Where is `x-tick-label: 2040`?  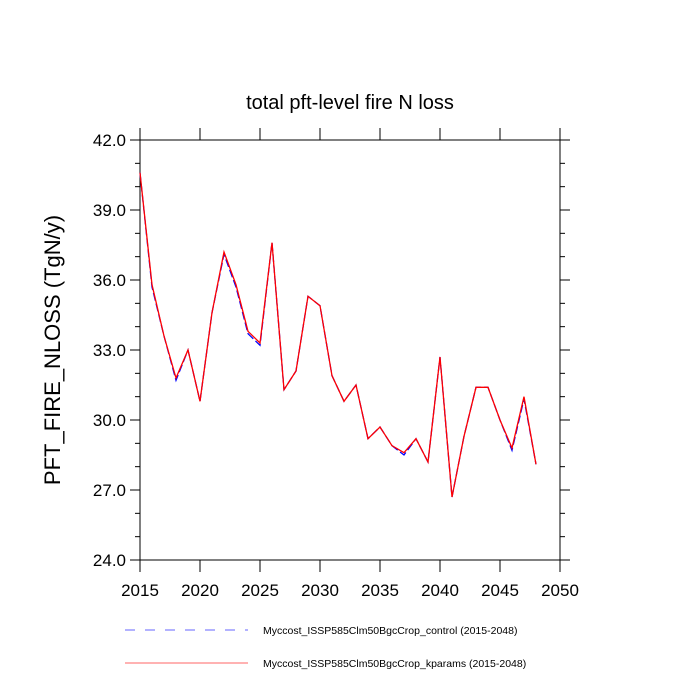
x-tick-label: 2040 is located at coordinates (440, 590).